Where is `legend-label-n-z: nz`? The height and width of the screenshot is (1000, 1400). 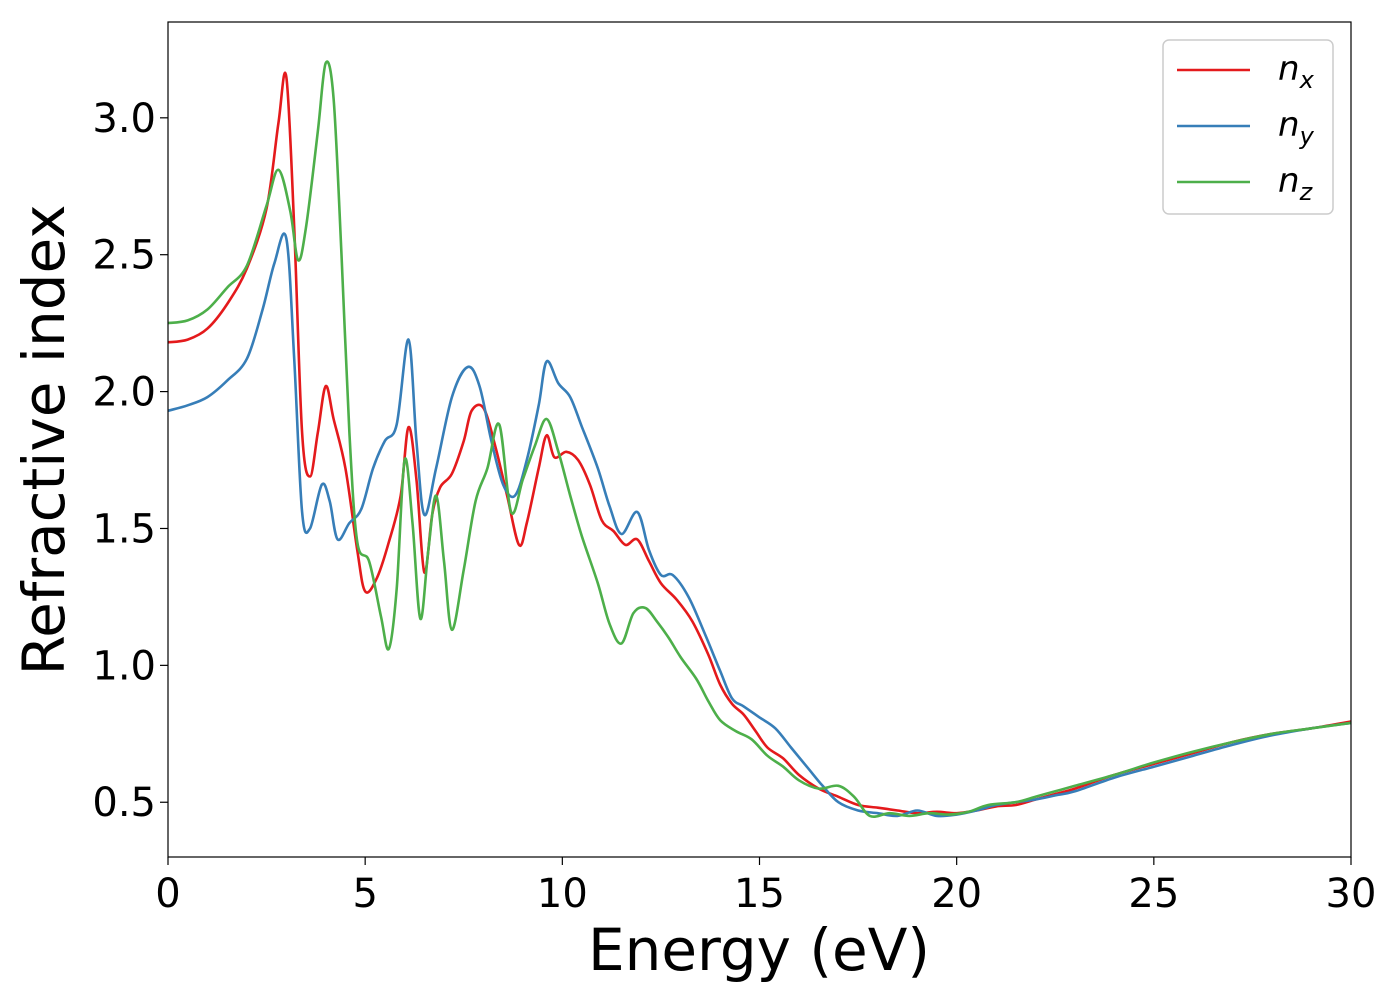 legend-label-n-z: nz is located at coordinates (1296, 183).